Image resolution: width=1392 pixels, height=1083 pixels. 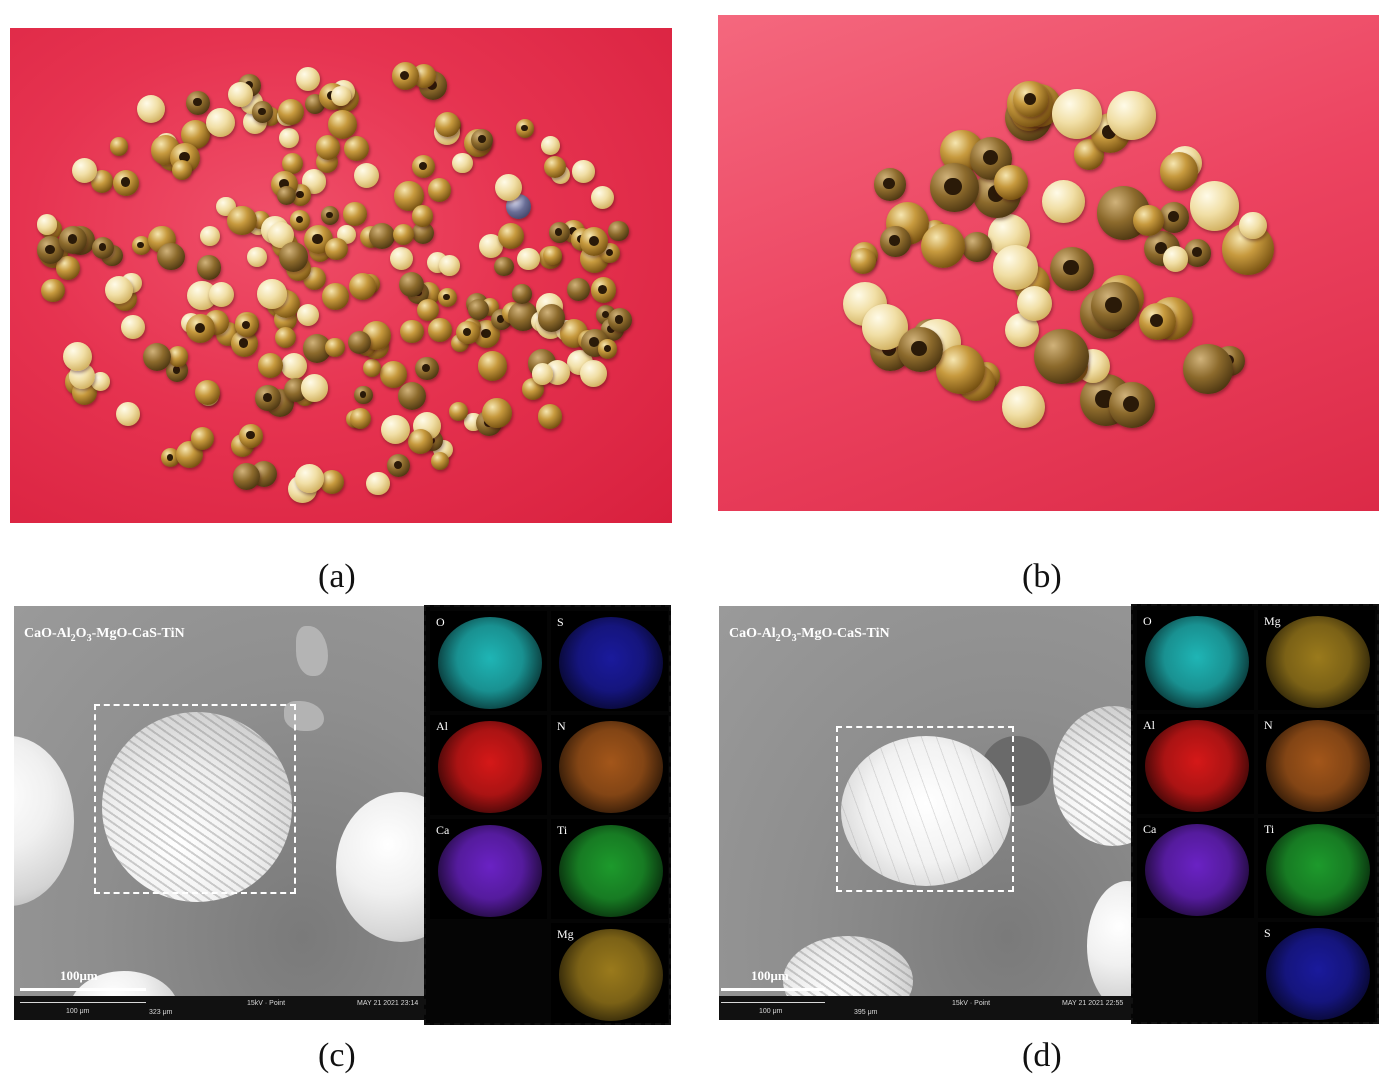 What do you see at coordinates (337, 576) in the screenshot?
I see `caption-a: (a)` at bounding box center [337, 576].